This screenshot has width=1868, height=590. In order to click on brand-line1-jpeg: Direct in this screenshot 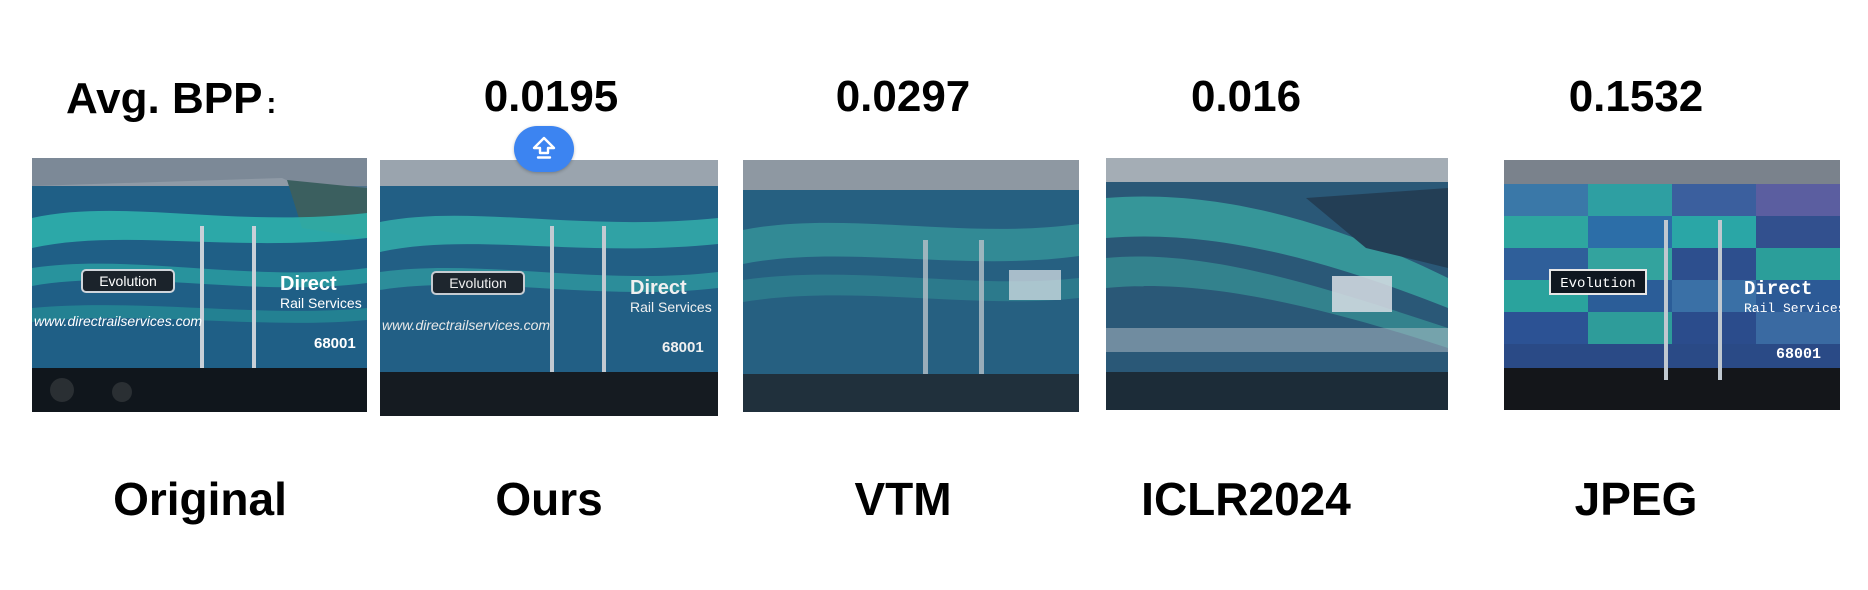, I will do `click(1778, 289)`.